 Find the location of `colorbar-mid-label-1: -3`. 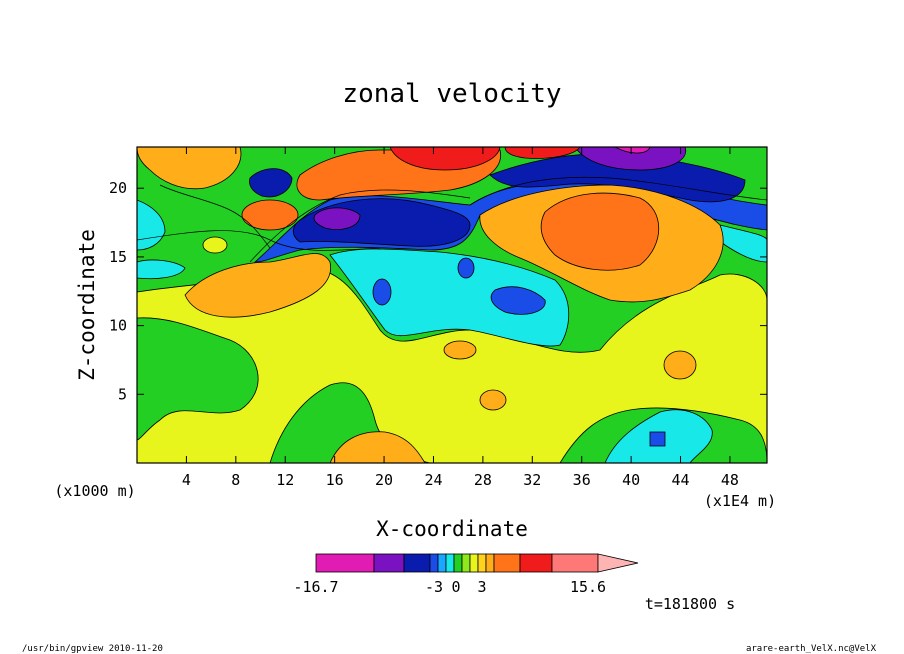

colorbar-mid-label-1: -3 is located at coordinates (434, 587).